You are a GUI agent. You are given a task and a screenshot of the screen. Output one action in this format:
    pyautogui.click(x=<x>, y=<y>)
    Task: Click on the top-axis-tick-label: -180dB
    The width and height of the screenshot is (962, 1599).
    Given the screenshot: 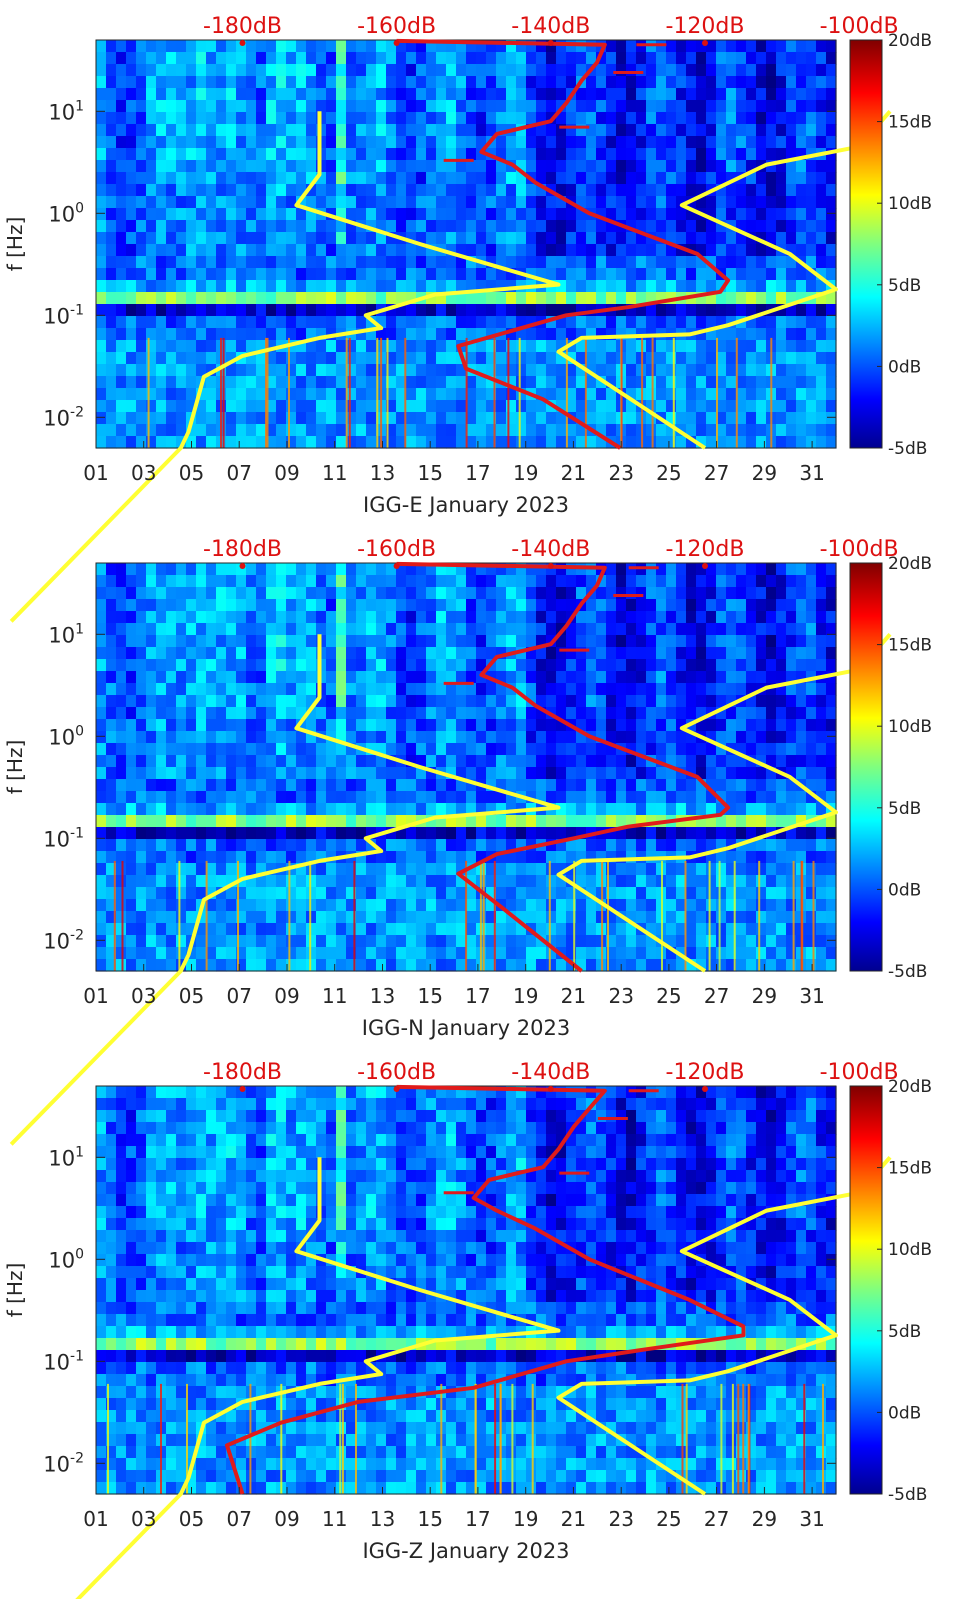 What is the action you would take?
    pyautogui.click(x=242, y=26)
    